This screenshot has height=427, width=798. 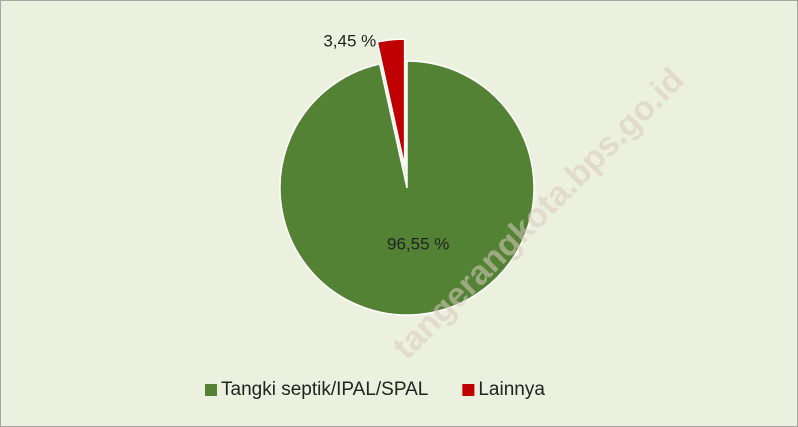 What do you see at coordinates (324, 389) in the screenshot?
I see `legend-label: Tangki septik/IPAL/SPAL` at bounding box center [324, 389].